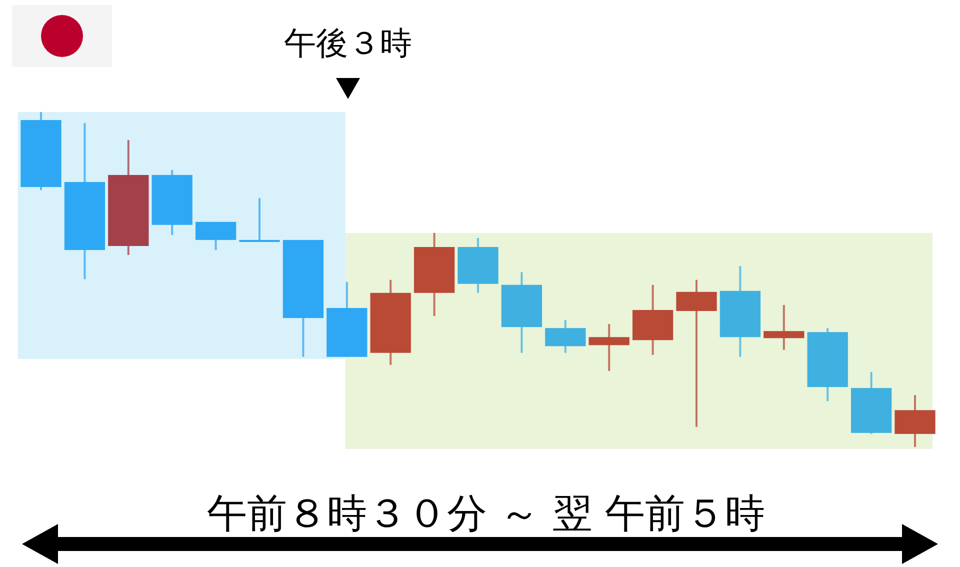  I want to click on text: 午前８時３０分 ～ 翌 午前５時, so click(486, 514).